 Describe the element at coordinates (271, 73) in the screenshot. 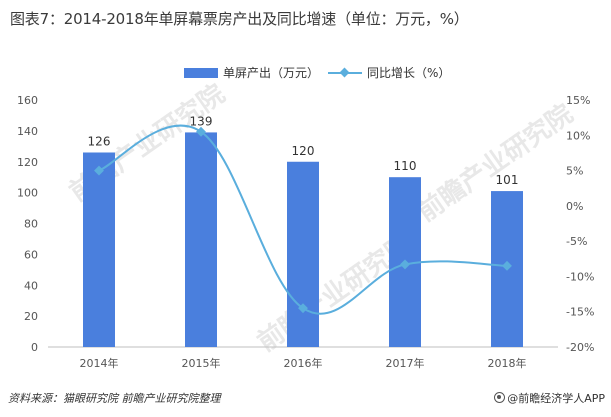

I see `legend-bar-label: 单屏产出（万元）` at that location.